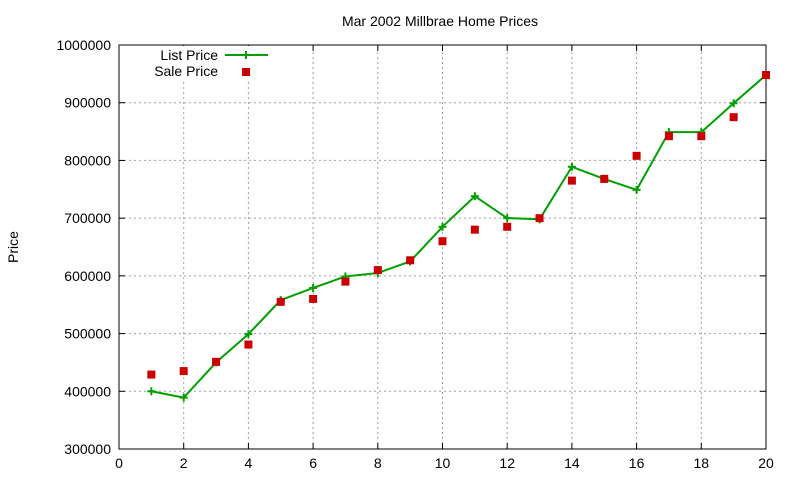 The width and height of the screenshot is (800, 485). What do you see at coordinates (440, 21) in the screenshot?
I see `chart-title: Mar 2002 Millbrae Home Prices` at bounding box center [440, 21].